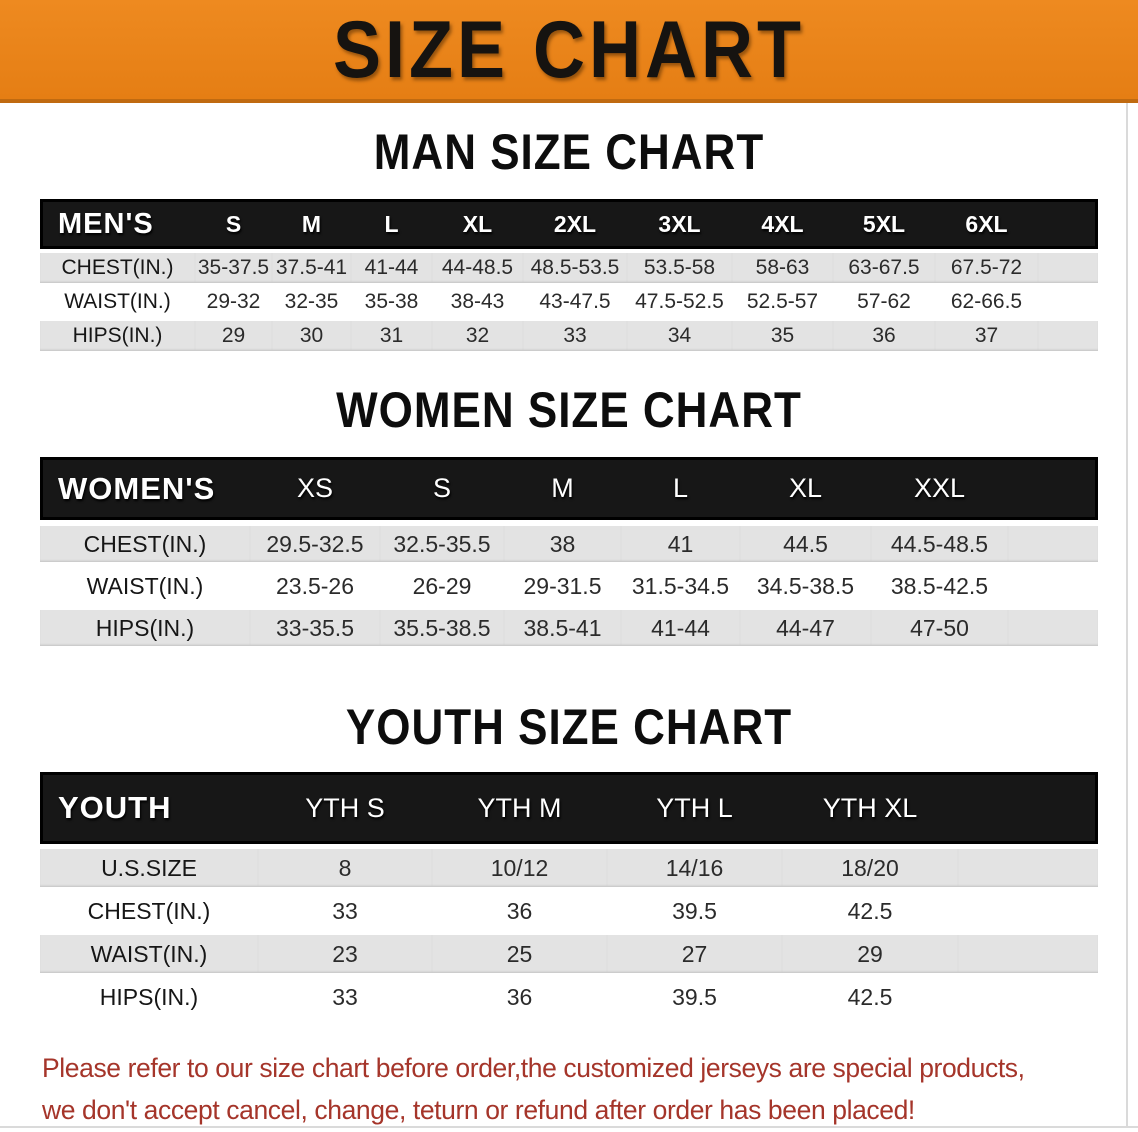 Image resolution: width=1138 pixels, height=1132 pixels. Describe the element at coordinates (569, 51) in the screenshot. I see `banner: SIZE CHART` at that location.